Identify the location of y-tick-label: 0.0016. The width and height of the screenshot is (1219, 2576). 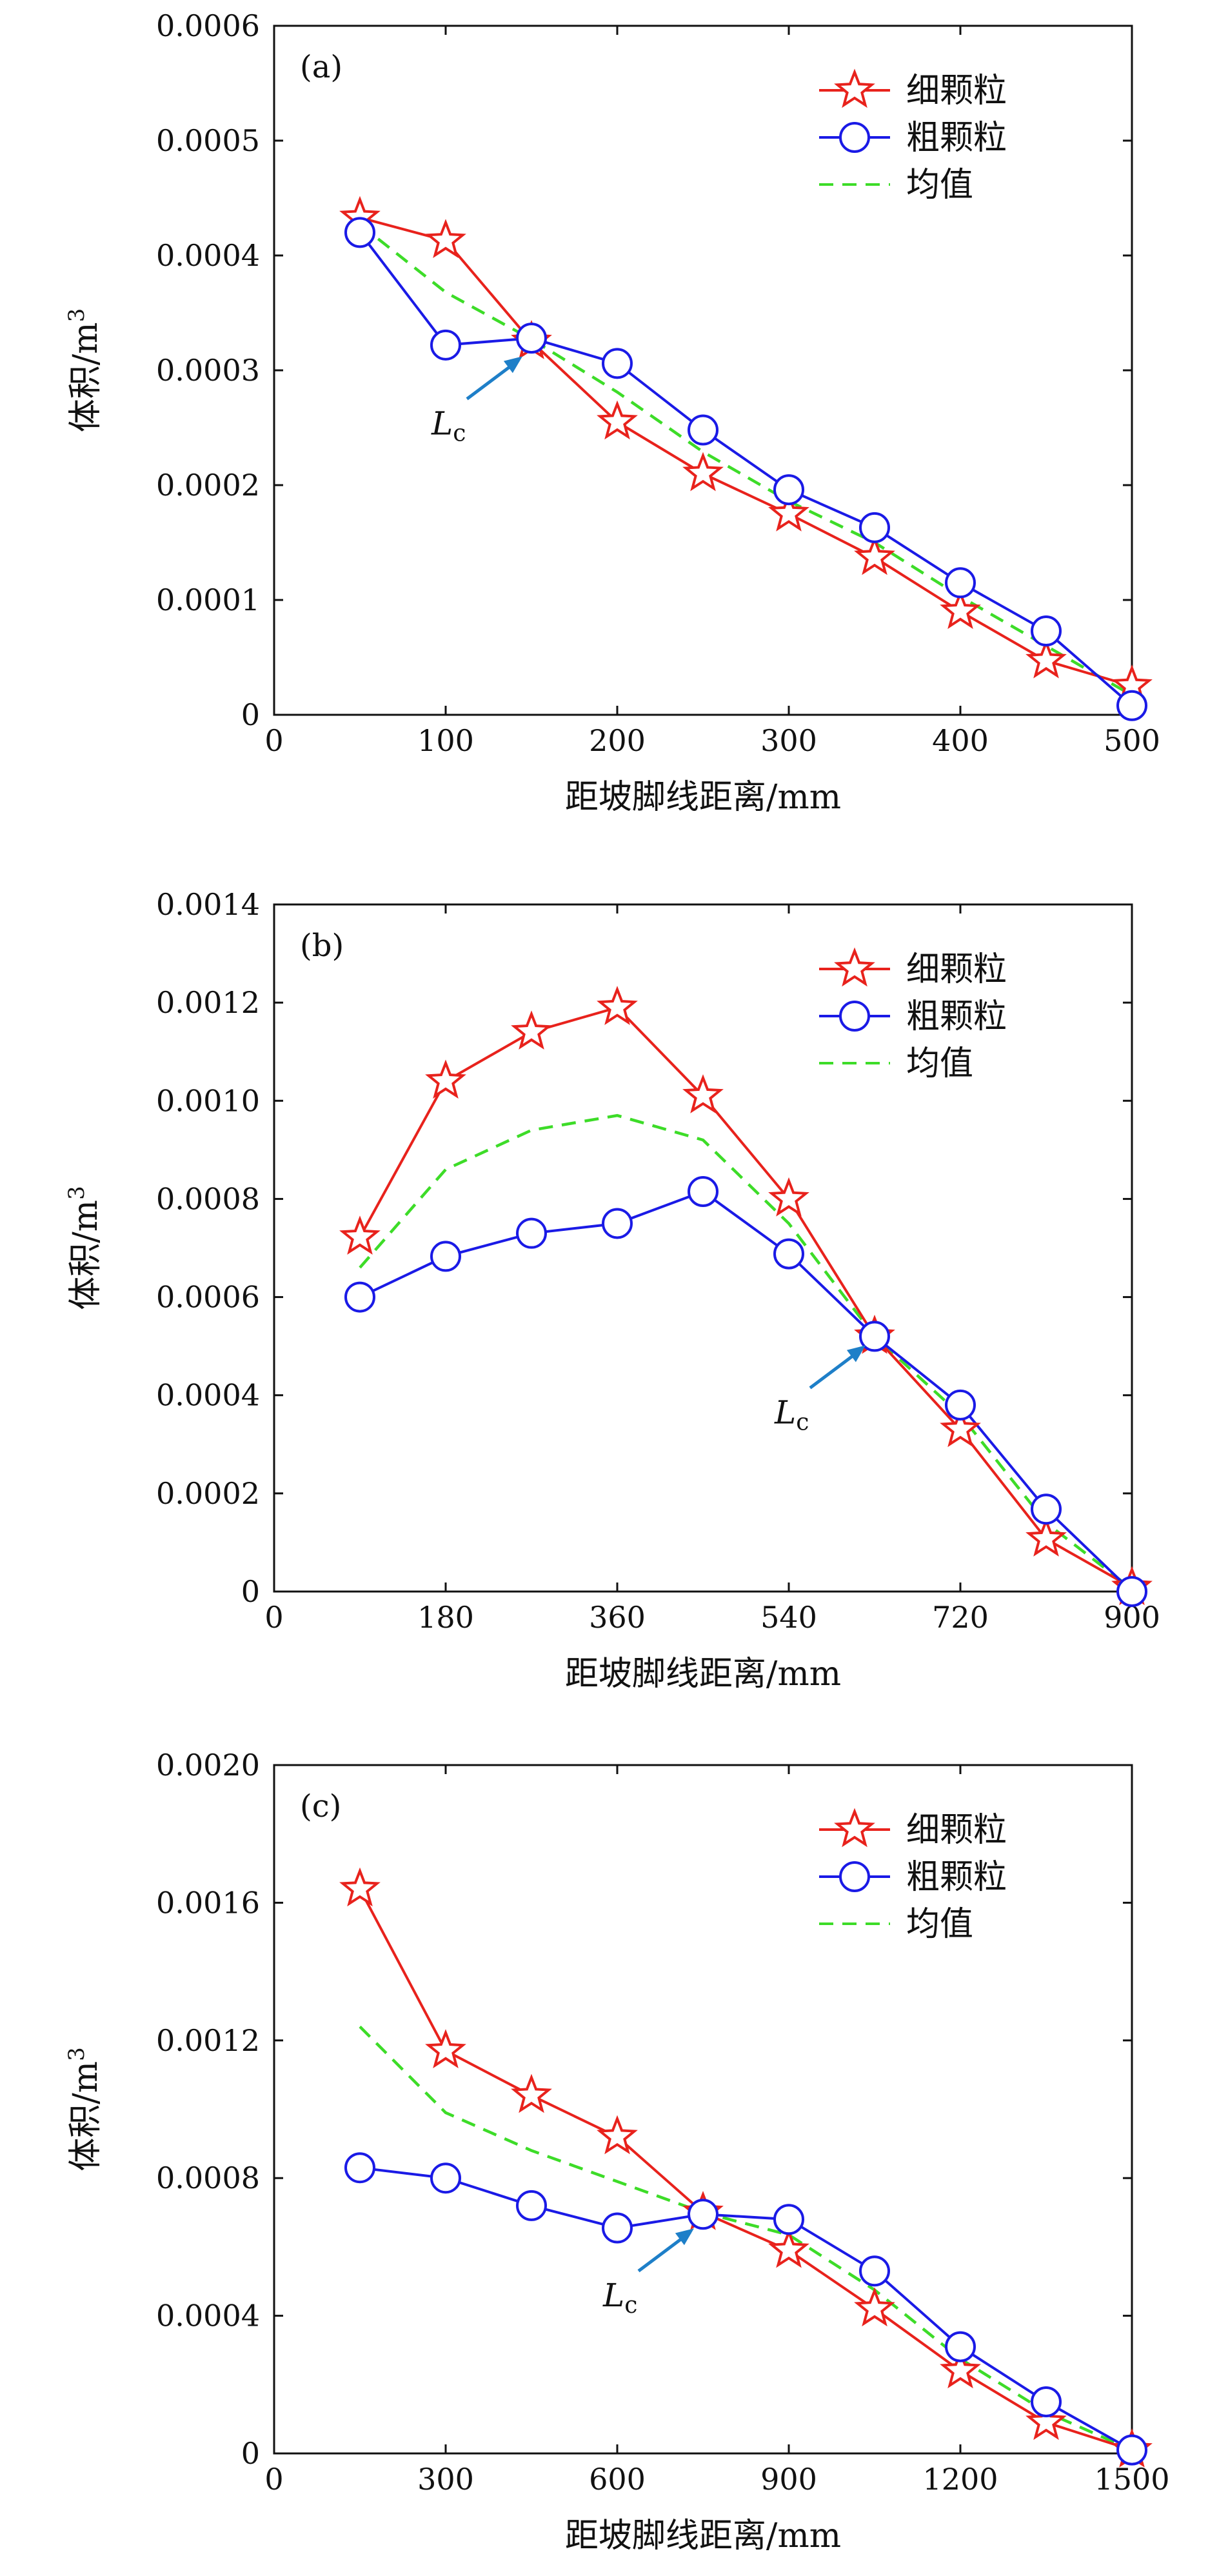
(208, 1902).